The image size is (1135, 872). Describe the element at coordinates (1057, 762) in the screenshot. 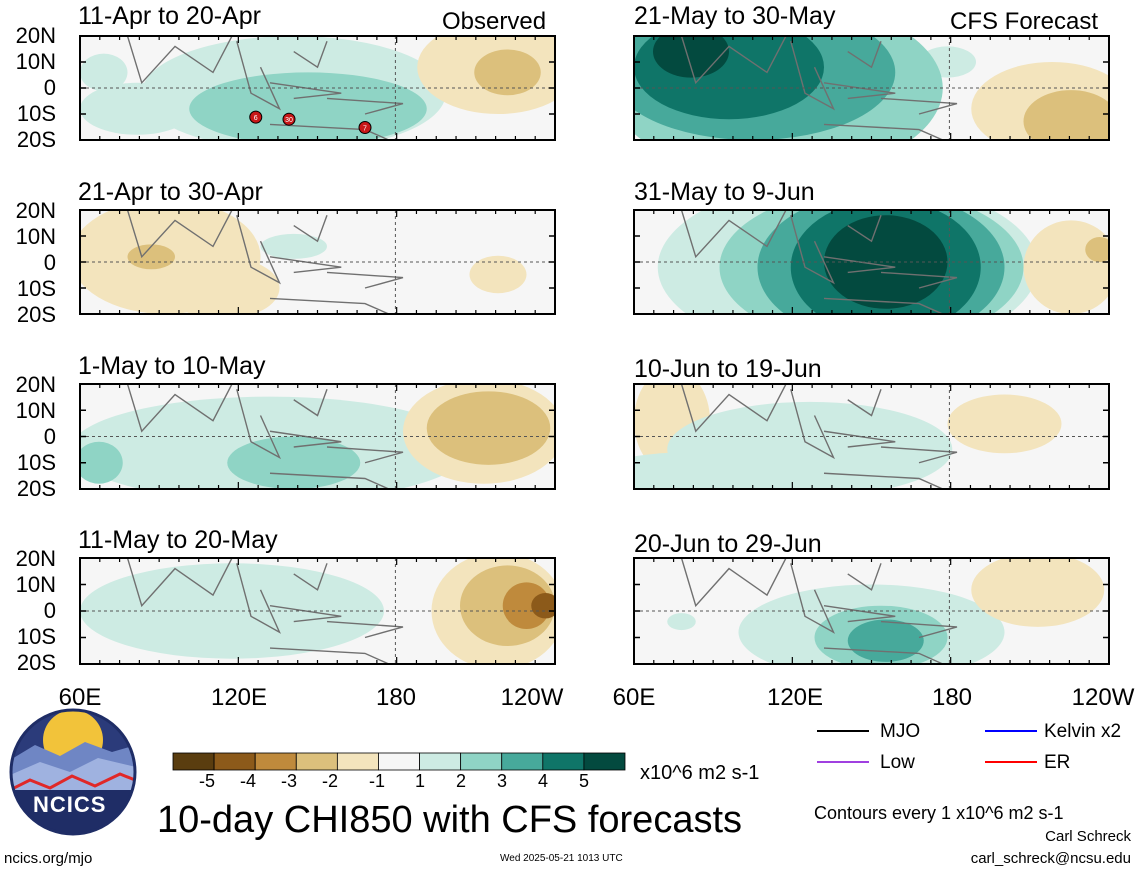

I see `legend-label-er: ER` at that location.